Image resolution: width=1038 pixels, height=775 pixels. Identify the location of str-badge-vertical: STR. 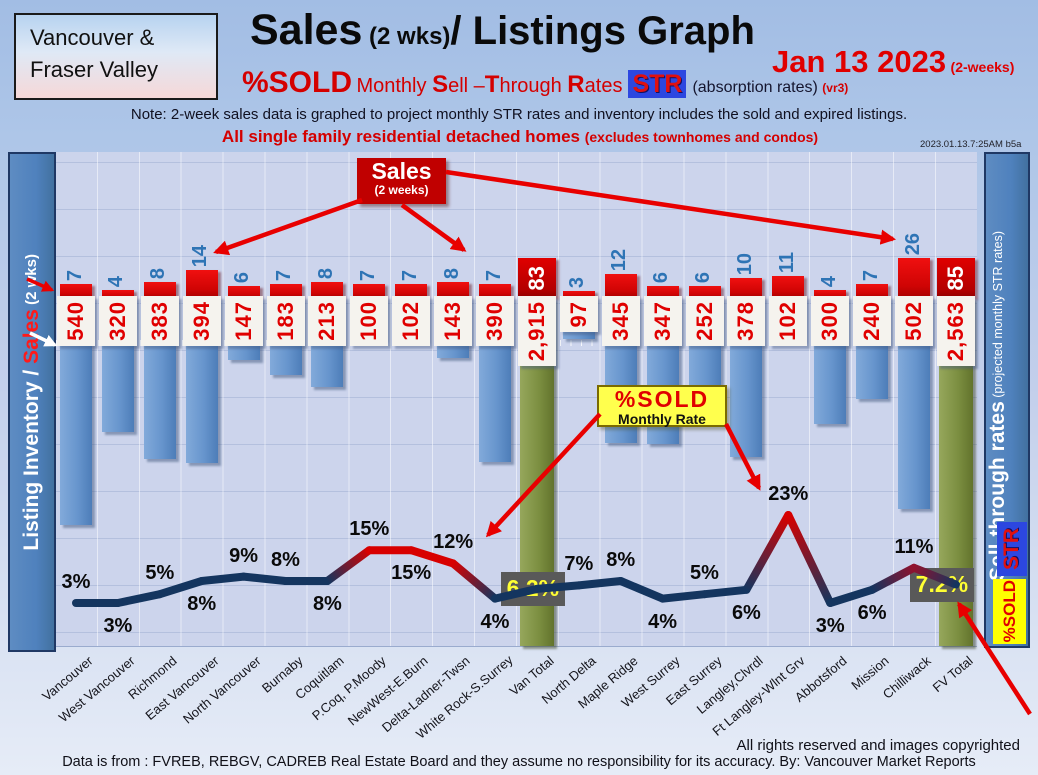
(1012, 549).